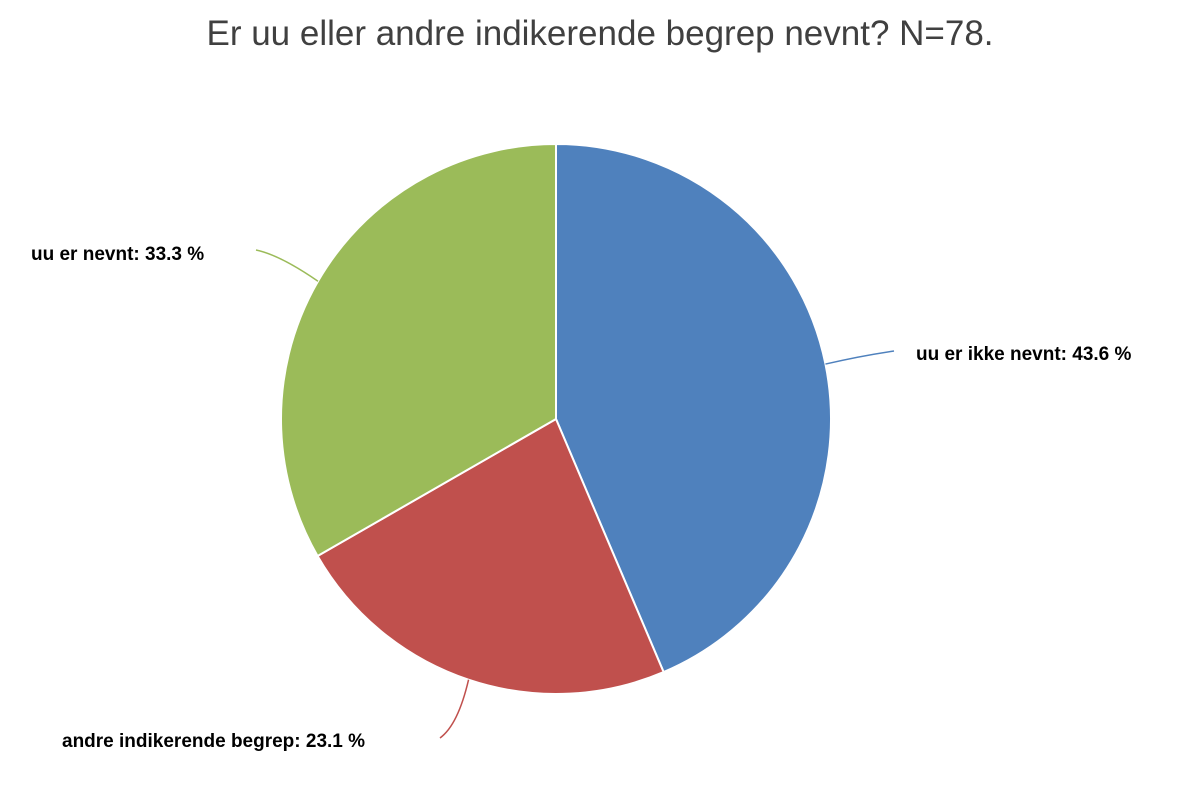 This screenshot has height=800, width=1200. What do you see at coordinates (454, 709) in the screenshot?
I see `leader-line-andre-indikerende-begrep` at bounding box center [454, 709].